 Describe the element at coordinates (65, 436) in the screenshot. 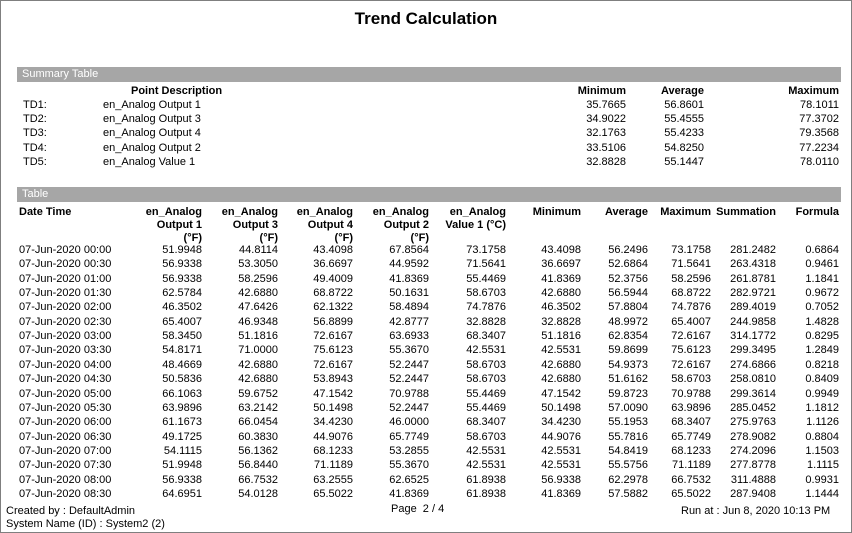

I see `table-cell: 07-Jun-2020 06:30` at that location.